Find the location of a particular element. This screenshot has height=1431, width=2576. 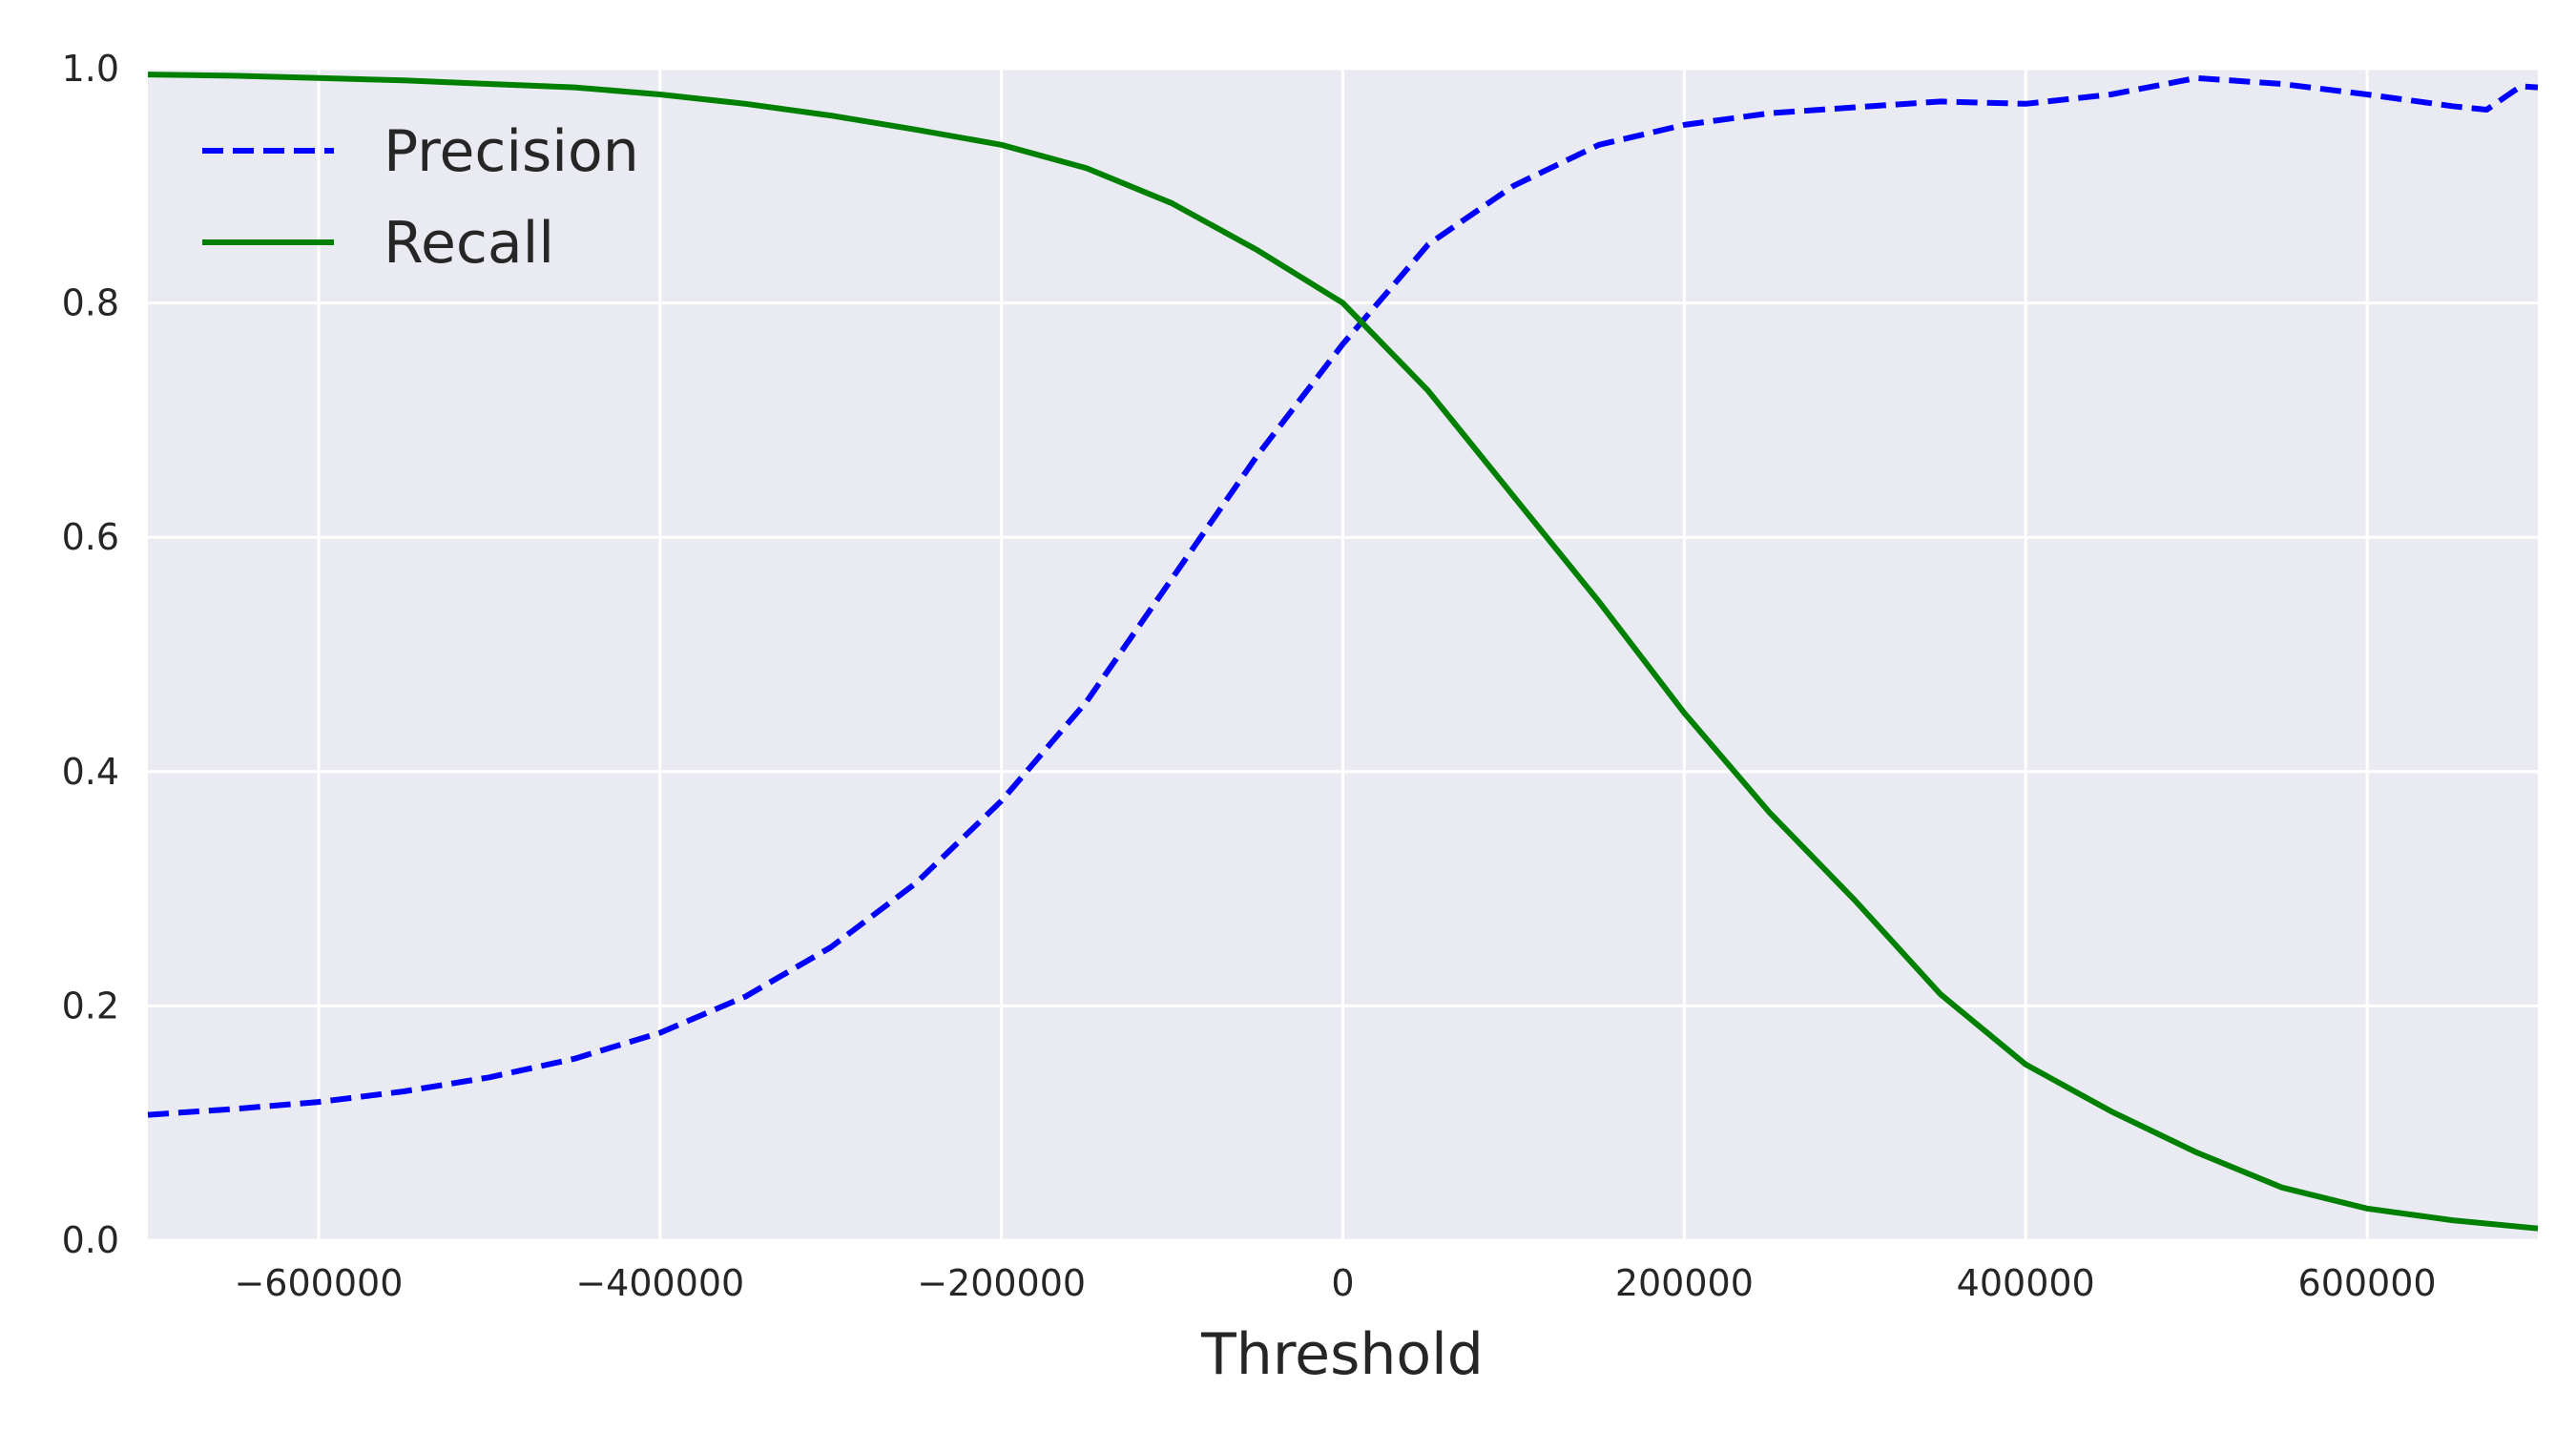

x-tick-label: 600000 is located at coordinates (2367, 1283).